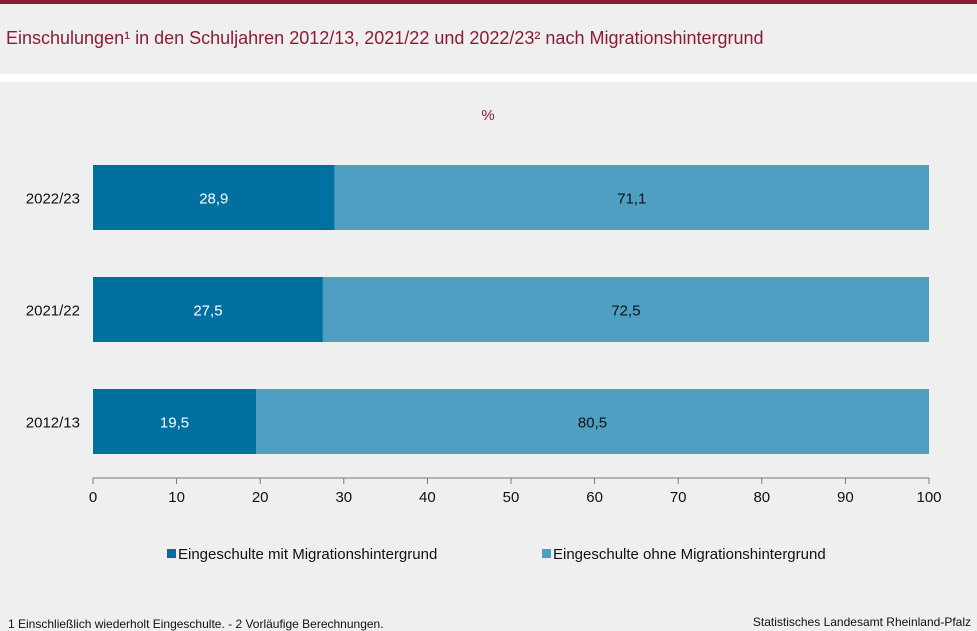 Image resolution: width=977 pixels, height=631 pixels. What do you see at coordinates (928, 497) in the screenshot?
I see `x-tick-label-100: 100` at bounding box center [928, 497].